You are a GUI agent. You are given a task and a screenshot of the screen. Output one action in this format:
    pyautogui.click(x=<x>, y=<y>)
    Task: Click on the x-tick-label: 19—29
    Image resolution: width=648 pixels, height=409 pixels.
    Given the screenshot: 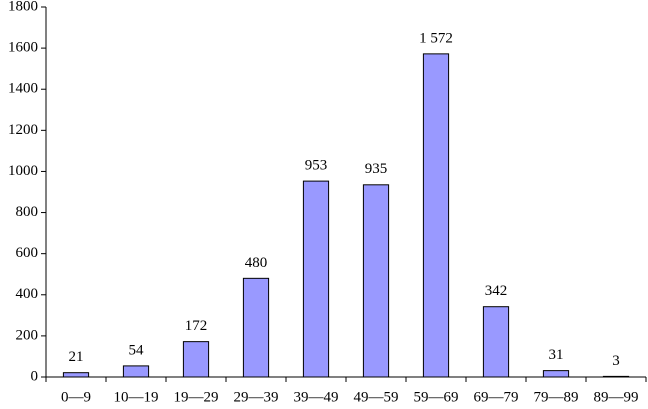 What is the action you would take?
    pyautogui.click(x=196, y=397)
    